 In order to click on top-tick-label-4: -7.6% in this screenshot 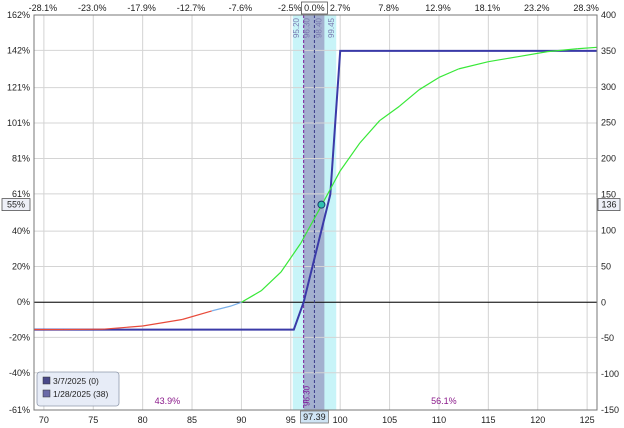, I will do `click(241, 8)`.